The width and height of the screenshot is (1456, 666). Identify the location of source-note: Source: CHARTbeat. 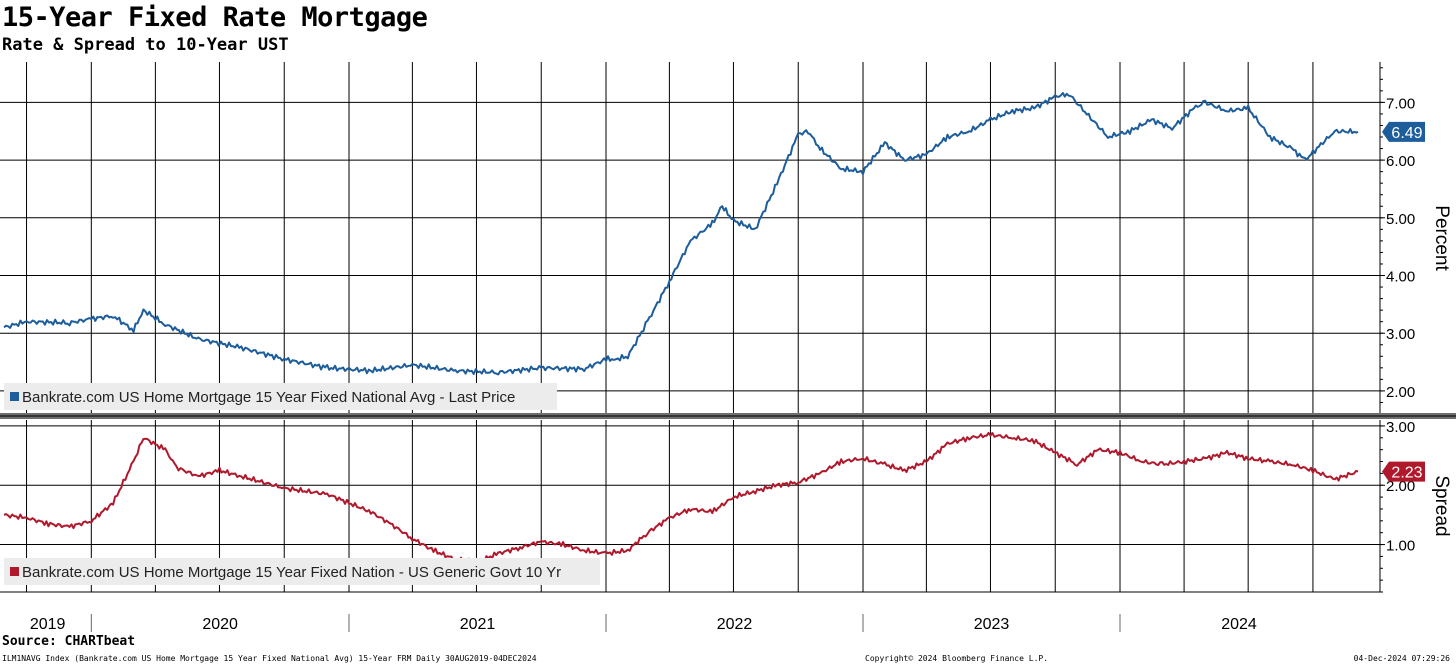
(69, 641).